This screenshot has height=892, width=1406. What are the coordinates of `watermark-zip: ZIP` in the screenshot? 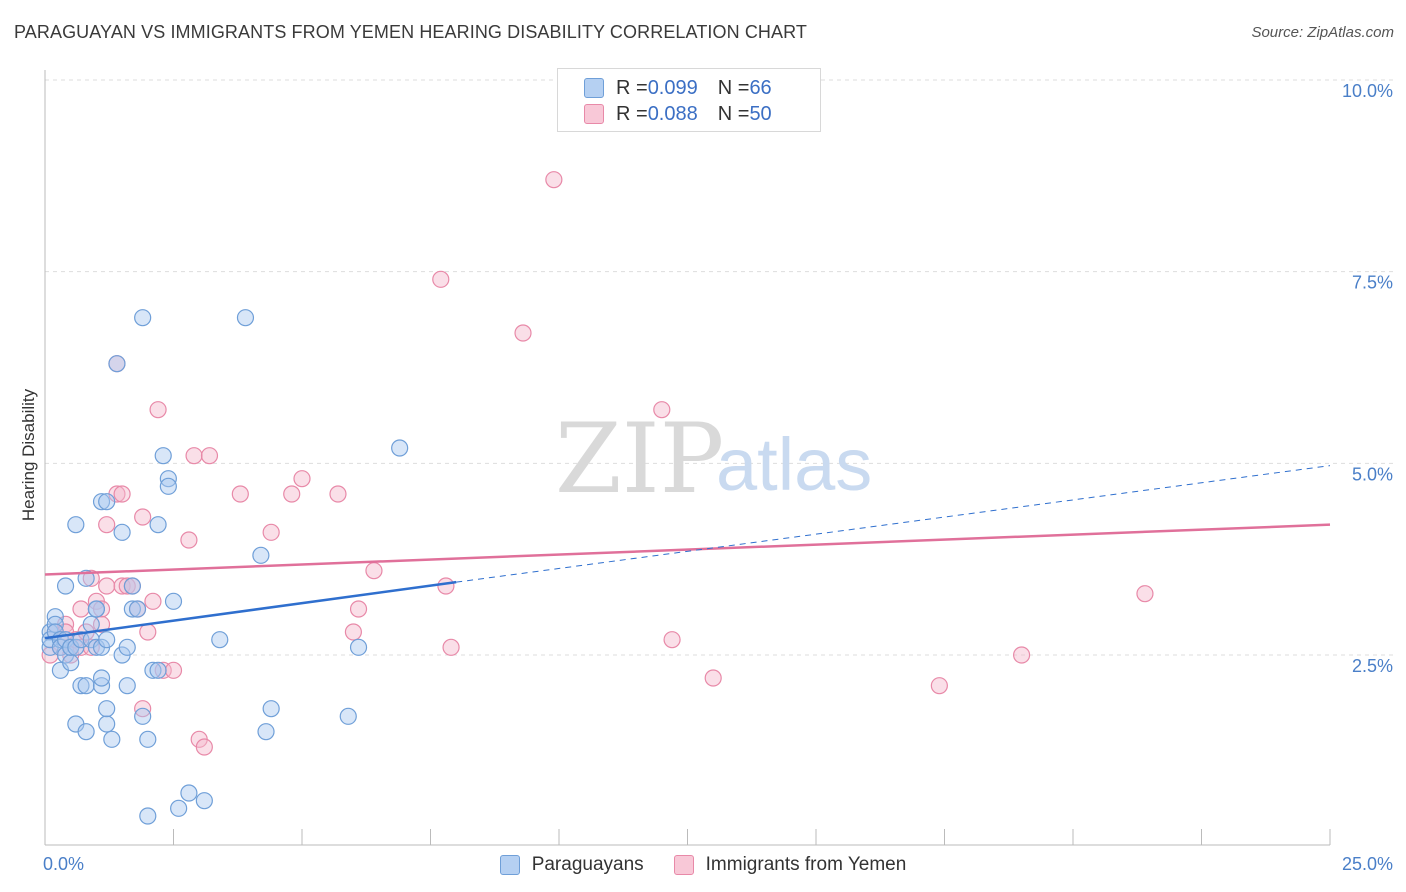 It's located at (639, 459).